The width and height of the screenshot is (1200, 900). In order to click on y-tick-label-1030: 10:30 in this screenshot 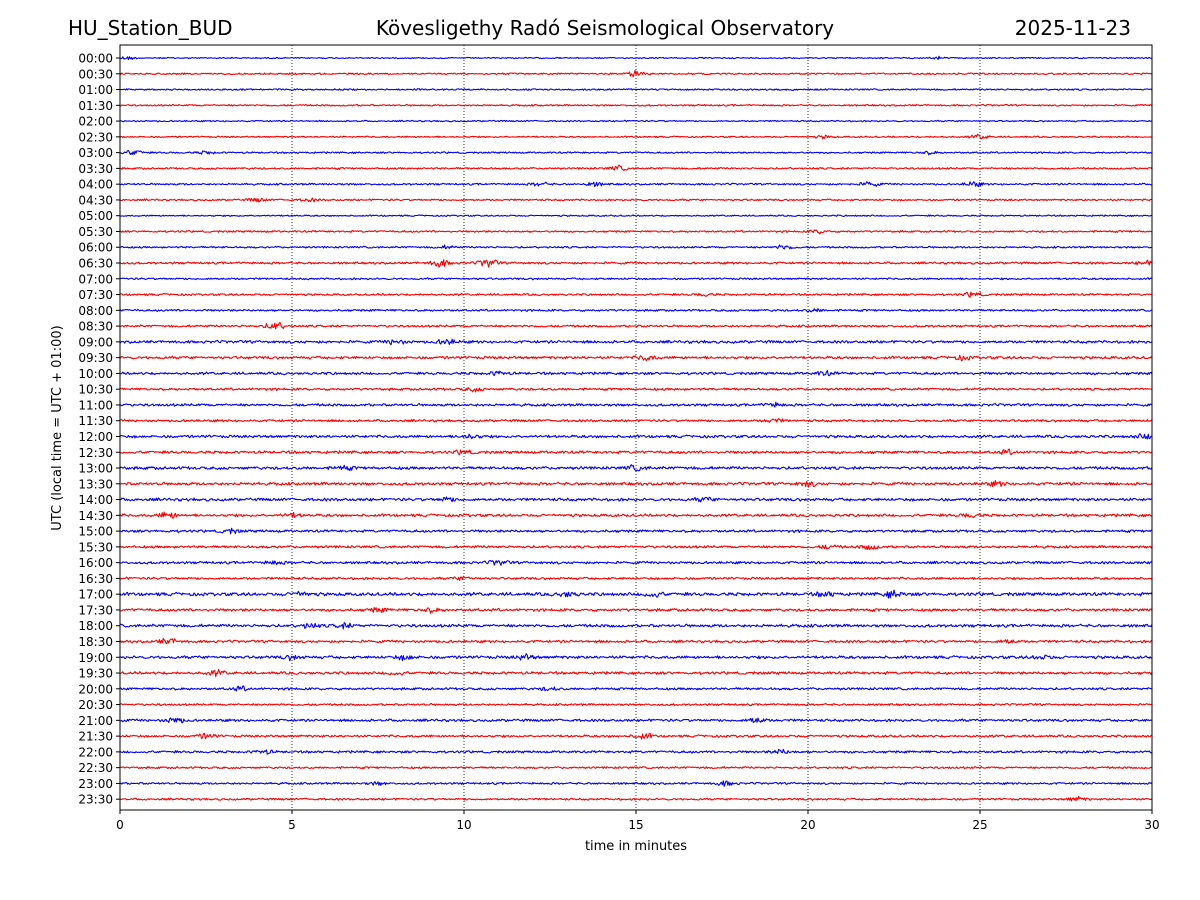, I will do `click(95, 390)`.